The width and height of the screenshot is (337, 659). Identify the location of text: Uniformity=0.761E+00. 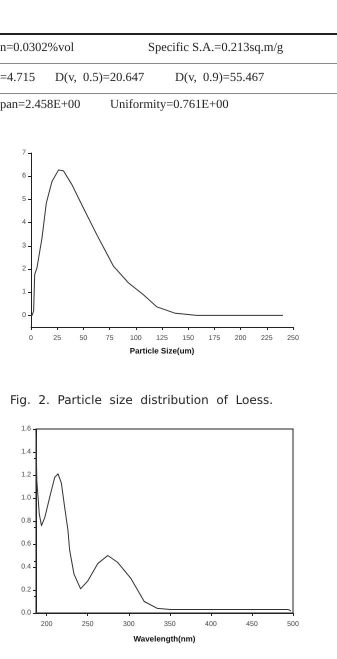
(169, 104).